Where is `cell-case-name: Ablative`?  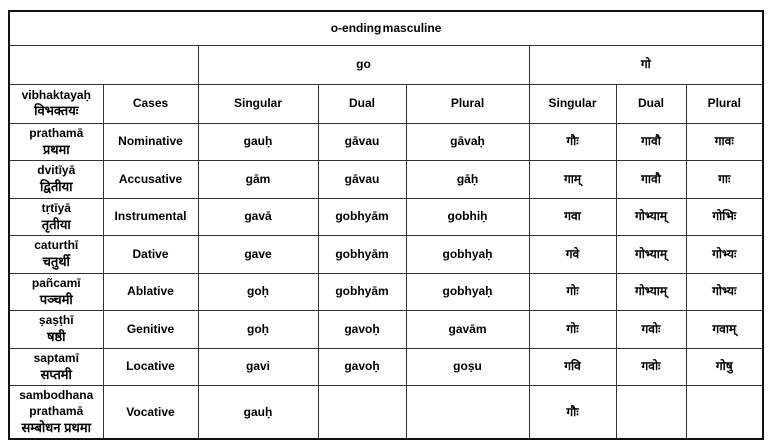 cell-case-name: Ablative is located at coordinates (150, 292).